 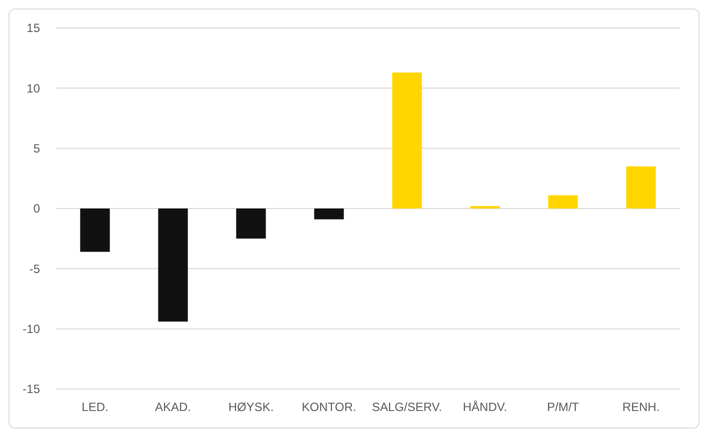 I want to click on y-tick-label: 15, so click(x=33, y=28).